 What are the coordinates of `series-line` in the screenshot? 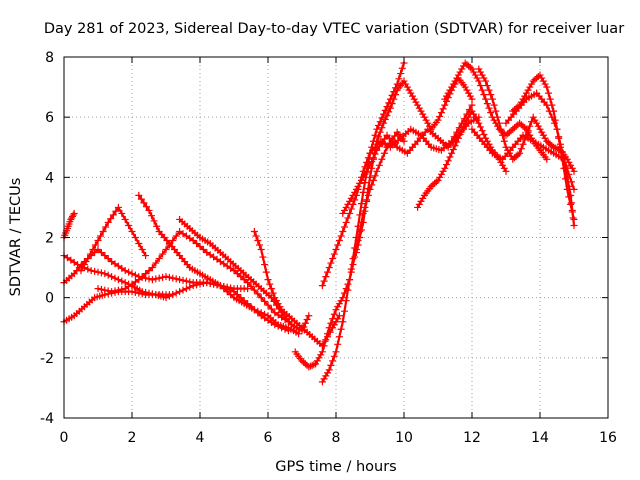 It's located at (350, 249).